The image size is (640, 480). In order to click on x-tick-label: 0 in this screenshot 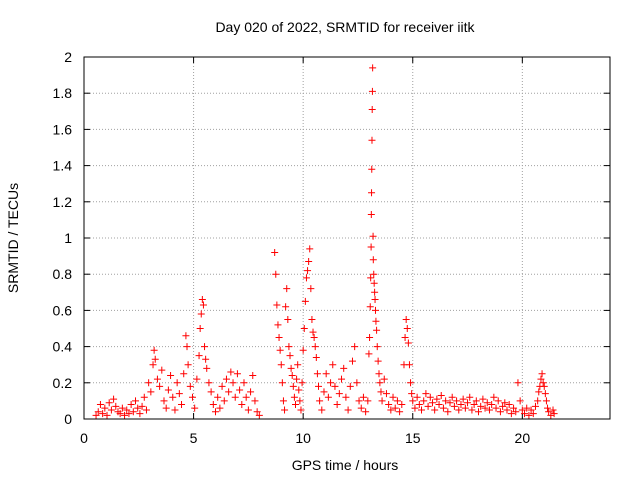, I will do `click(84, 438)`.